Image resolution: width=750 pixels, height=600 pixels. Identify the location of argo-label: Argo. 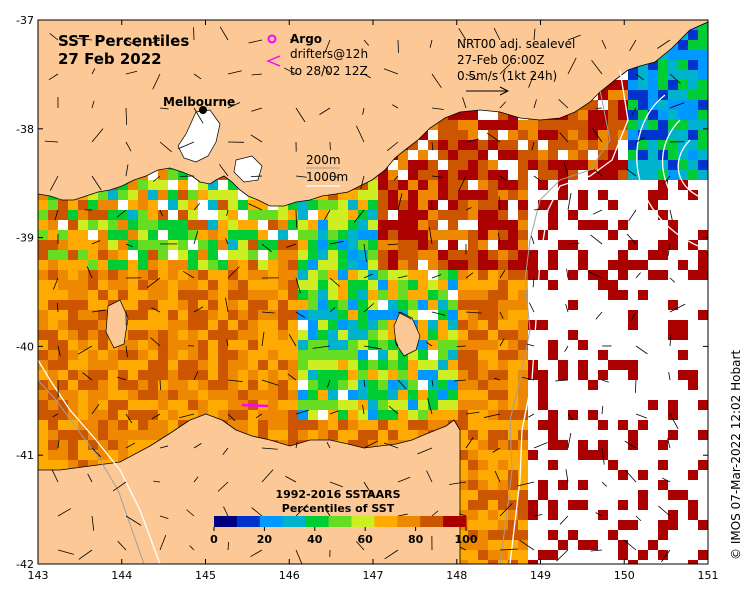
(306, 39).